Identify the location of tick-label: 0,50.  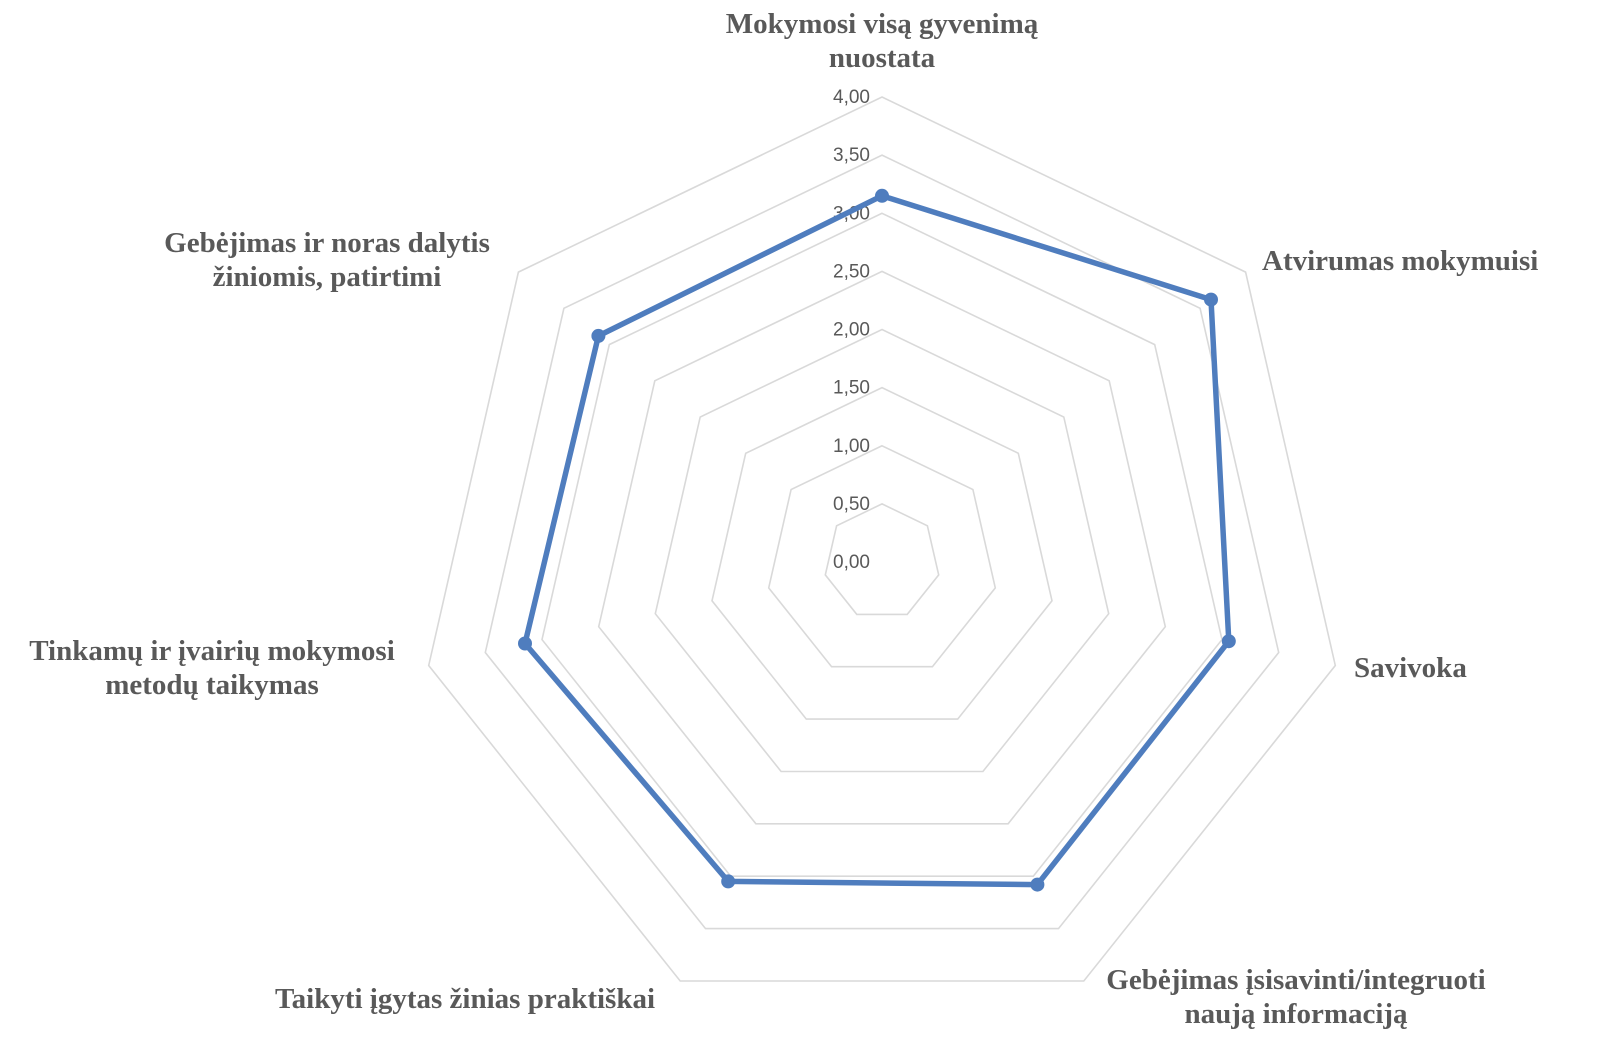
(851, 504).